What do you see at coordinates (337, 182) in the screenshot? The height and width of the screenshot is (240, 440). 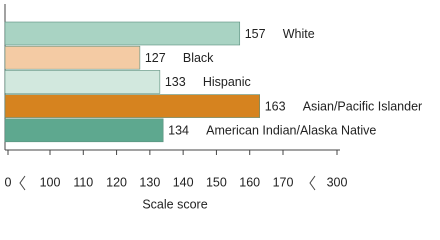 I see `x-tick-label: 300` at bounding box center [337, 182].